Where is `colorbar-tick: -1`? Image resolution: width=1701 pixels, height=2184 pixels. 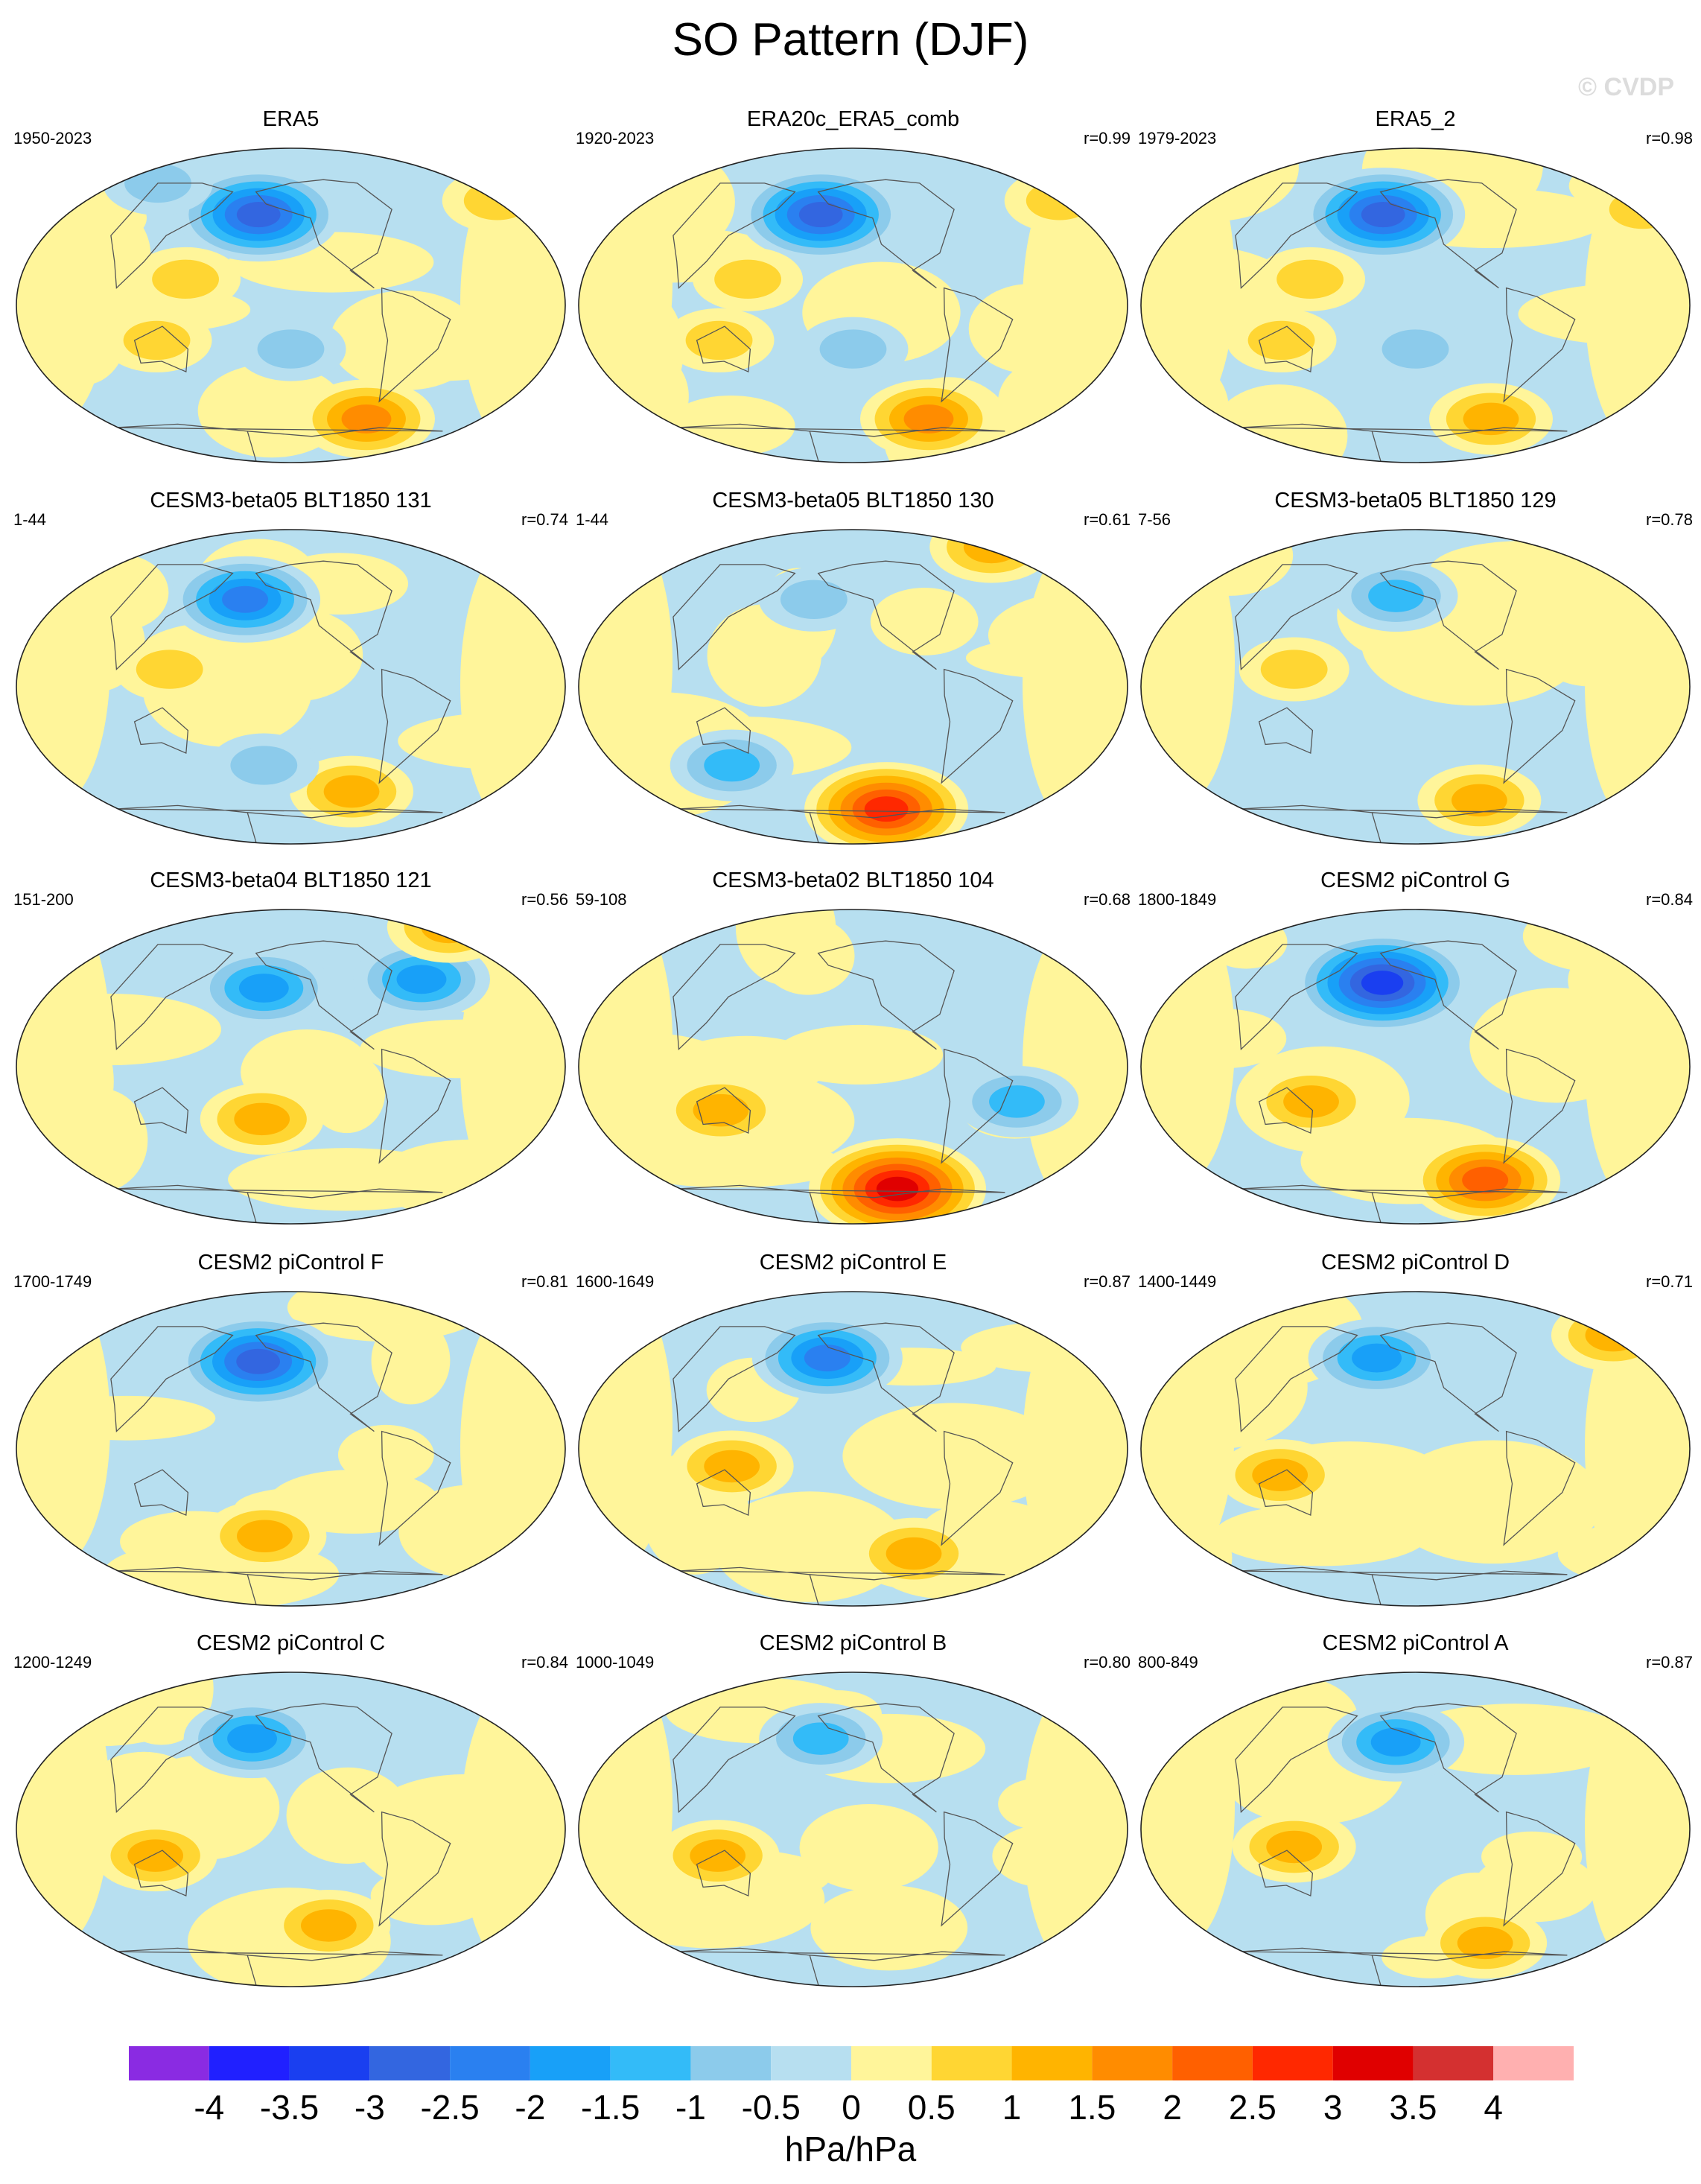
colorbar-tick: -1 is located at coordinates (690, 2107).